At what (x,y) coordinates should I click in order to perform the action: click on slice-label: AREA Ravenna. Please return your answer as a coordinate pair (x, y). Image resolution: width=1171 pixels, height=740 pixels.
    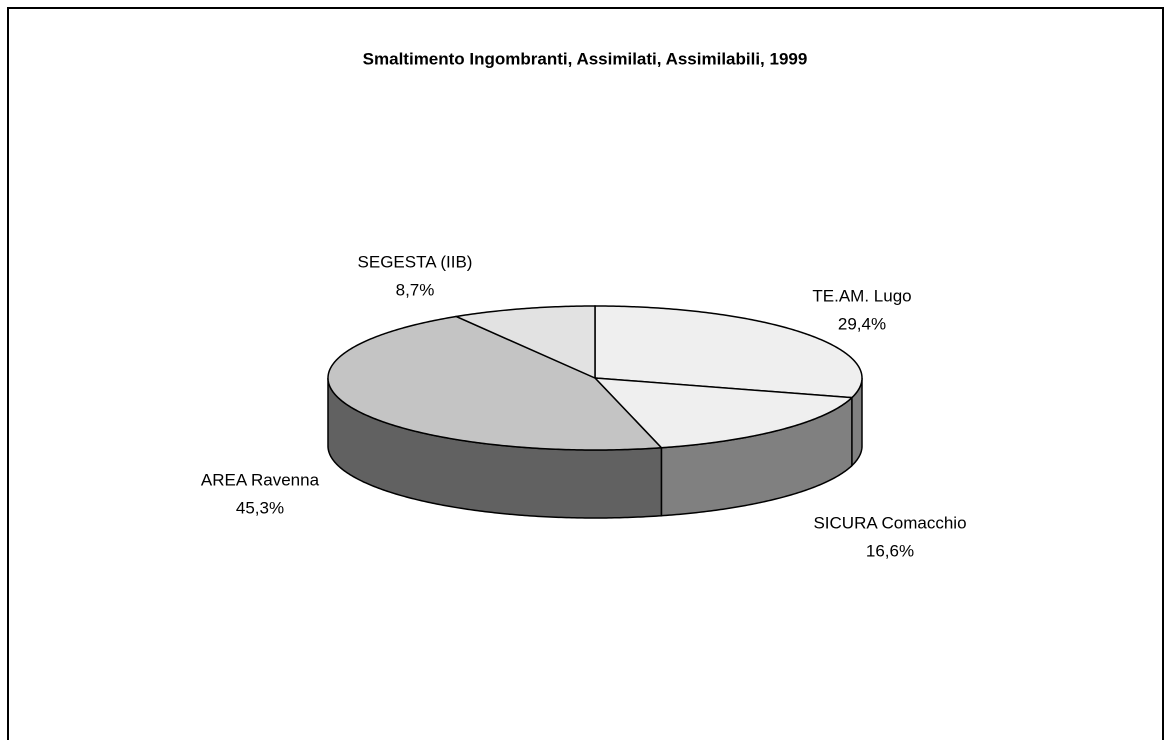
    Looking at the image, I should click on (260, 479).